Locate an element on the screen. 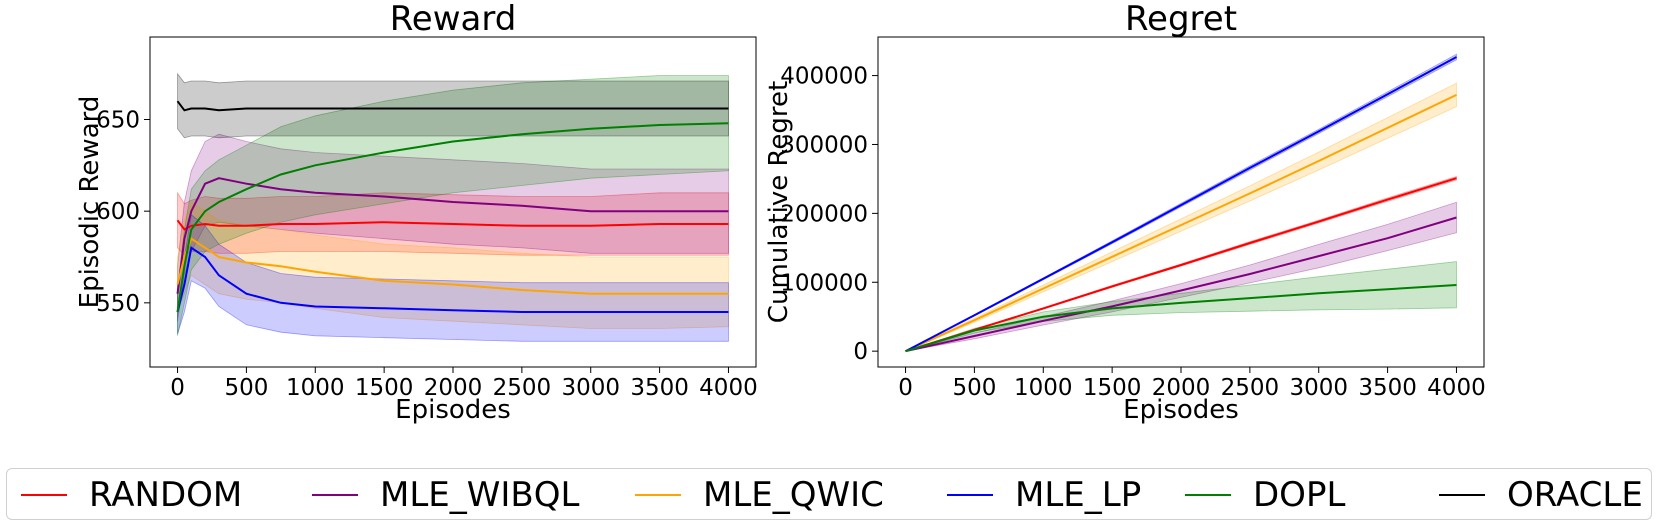  y-tick-label: 100000 is located at coordinates (824, 283).